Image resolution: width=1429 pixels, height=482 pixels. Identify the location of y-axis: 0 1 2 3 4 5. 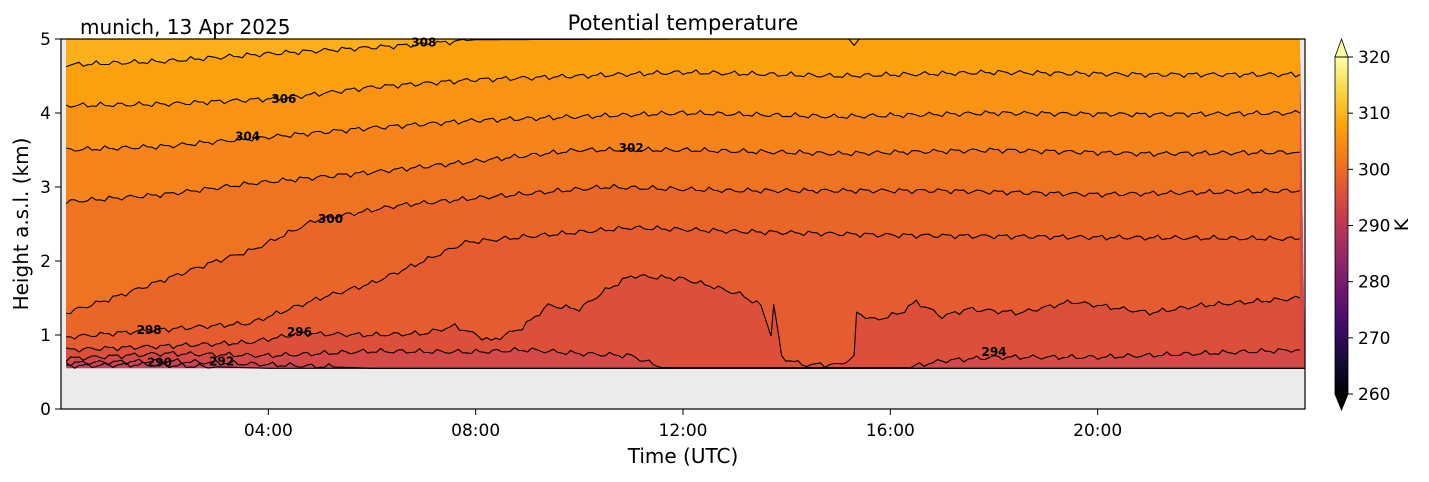
(50, 225).